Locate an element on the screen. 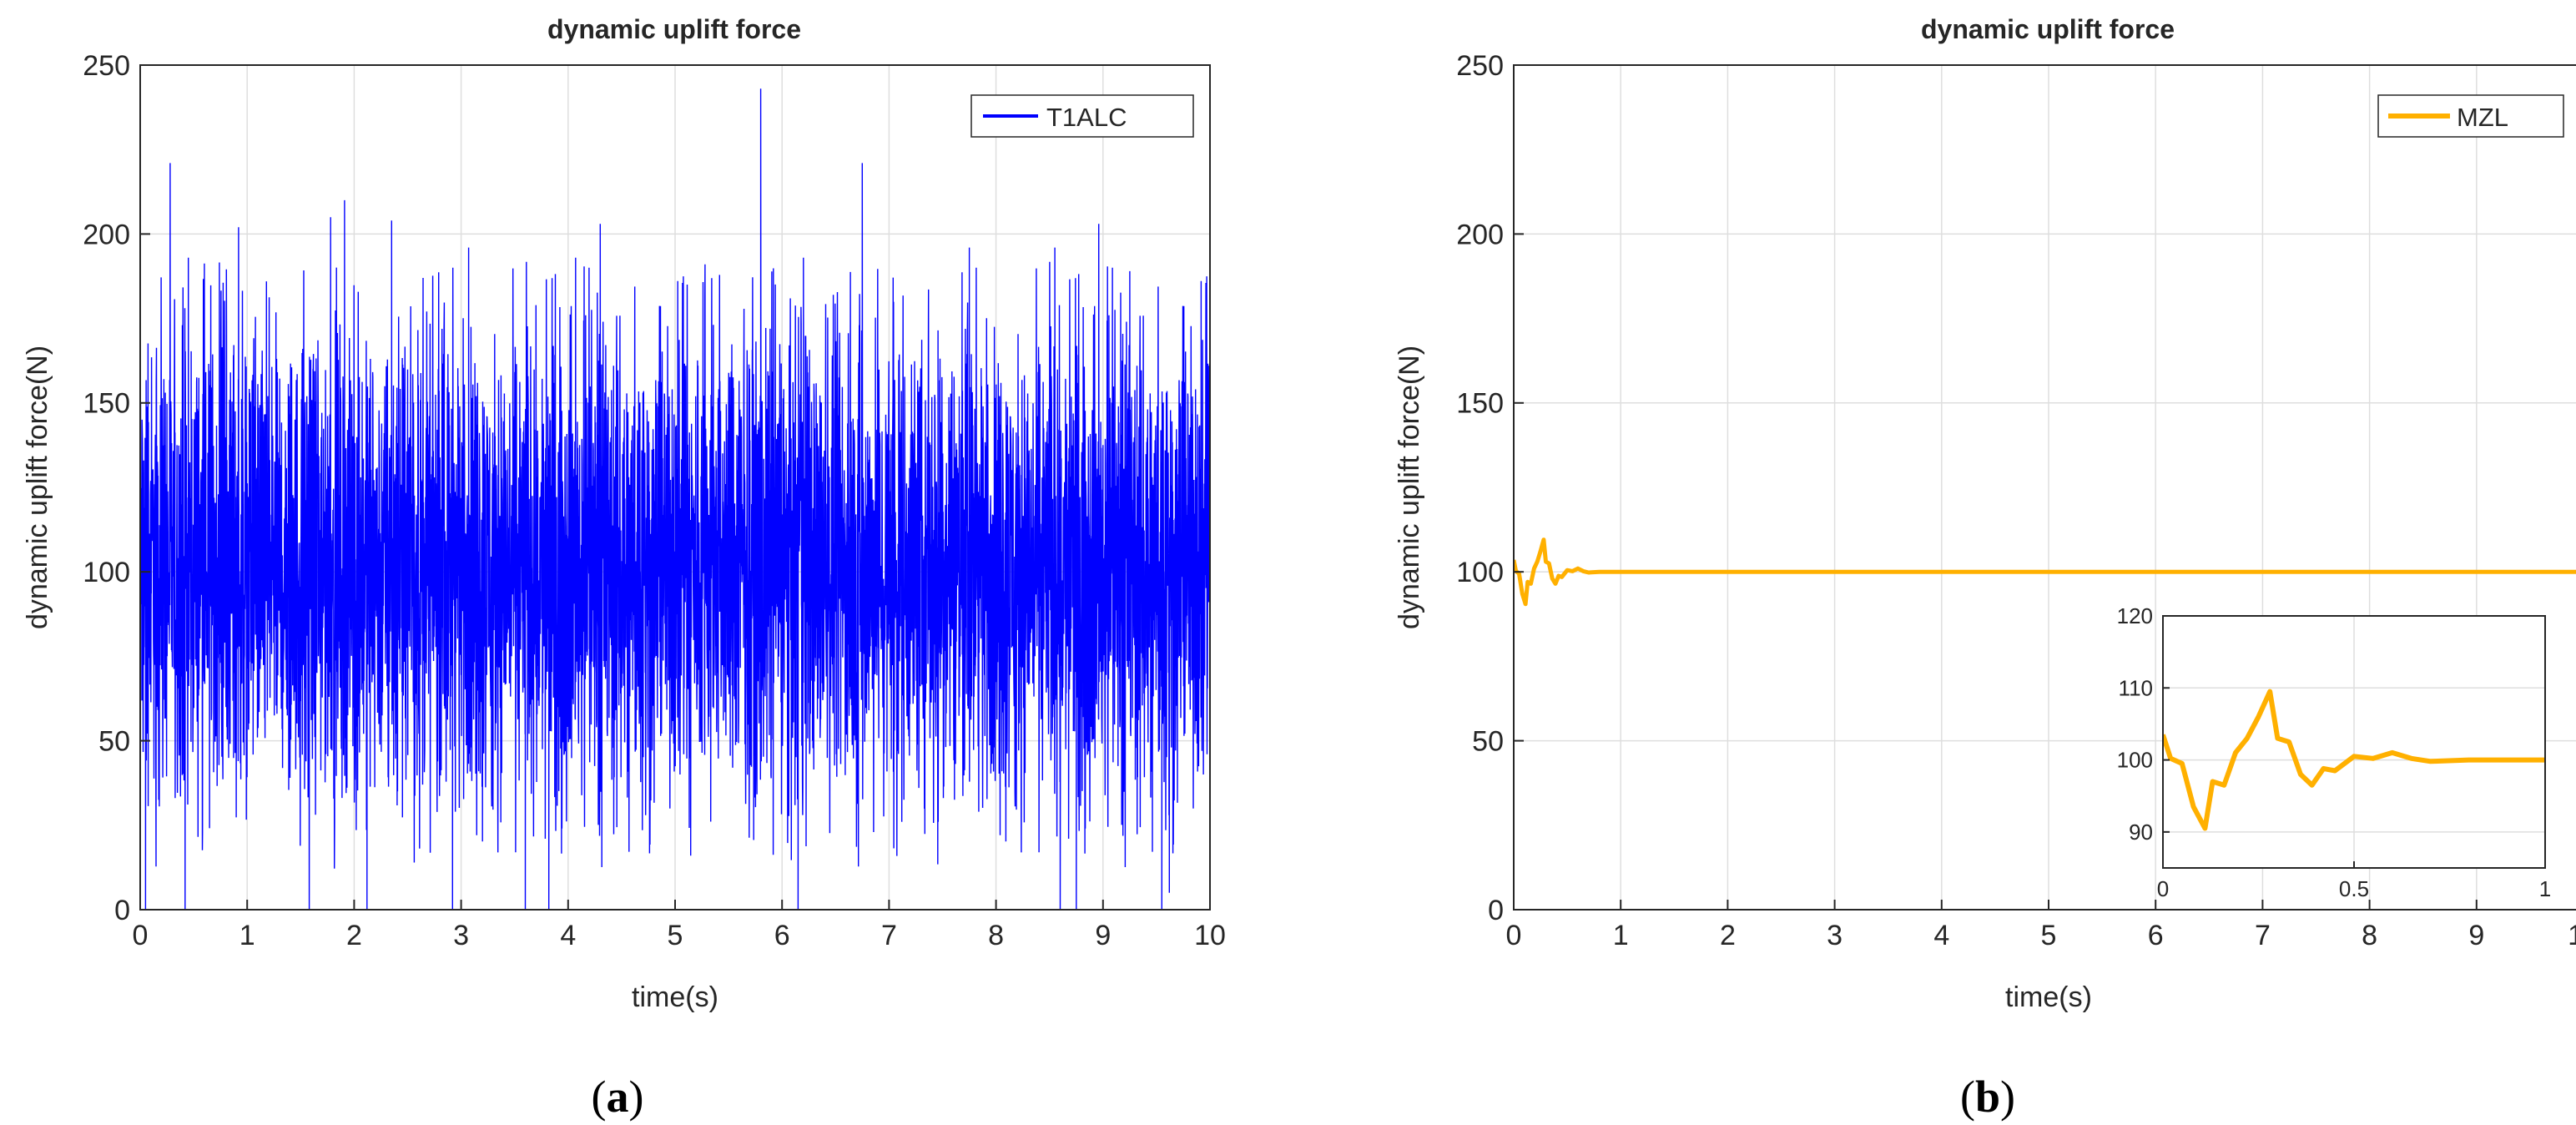 This screenshot has width=2576, height=1125. chart-b-x-tick-label: 10 is located at coordinates (2572, 935).